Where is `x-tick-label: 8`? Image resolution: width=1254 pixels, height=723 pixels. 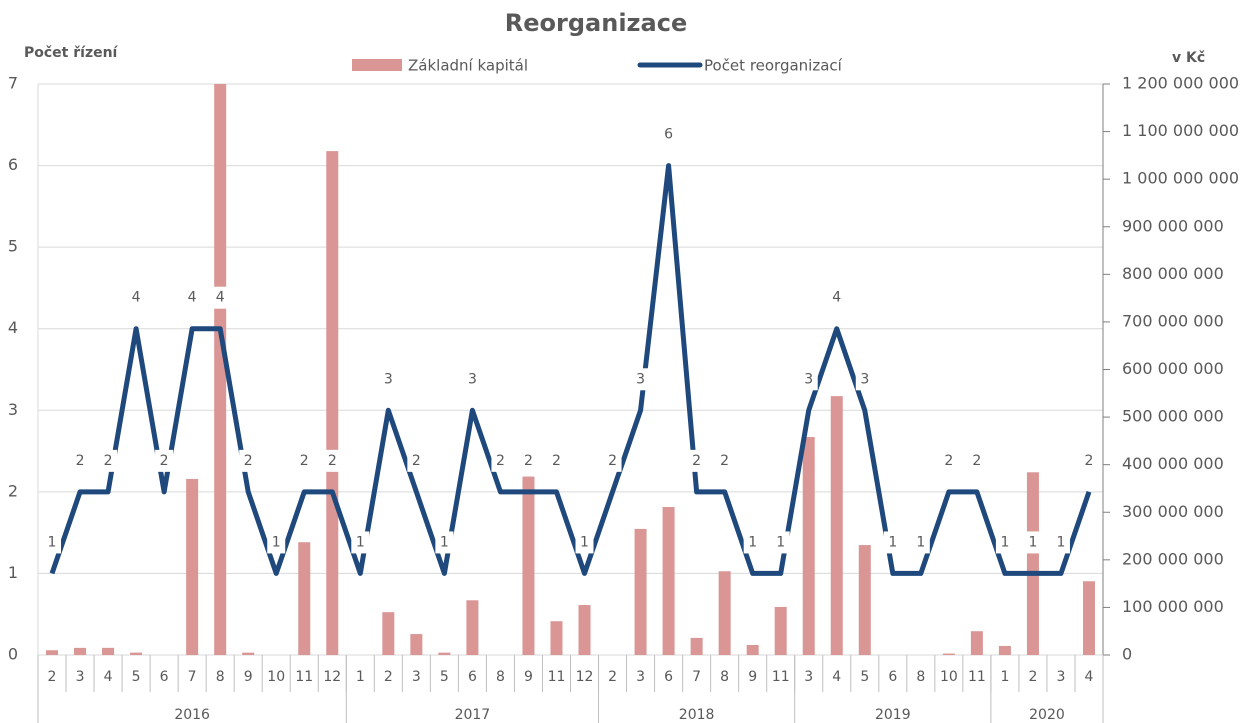
x-tick-label: 8 is located at coordinates (920, 677).